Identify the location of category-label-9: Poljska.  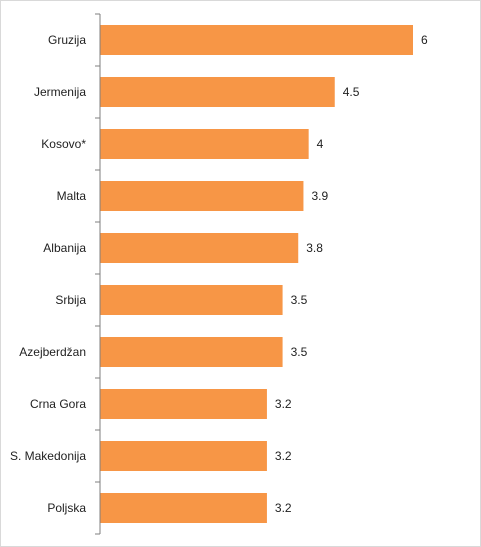
(66, 508).